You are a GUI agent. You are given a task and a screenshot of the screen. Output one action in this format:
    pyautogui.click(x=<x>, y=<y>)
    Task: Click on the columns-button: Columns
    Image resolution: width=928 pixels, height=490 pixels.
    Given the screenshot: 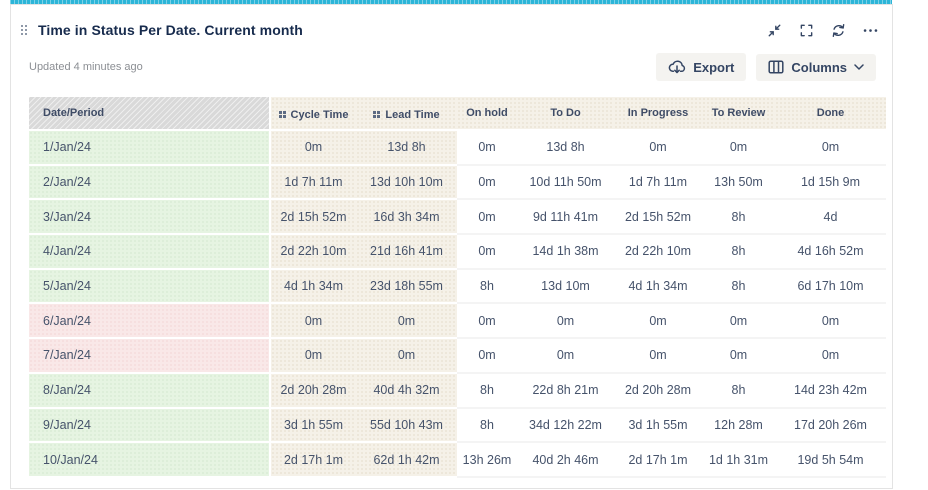 What is the action you would take?
    pyautogui.click(x=816, y=67)
    